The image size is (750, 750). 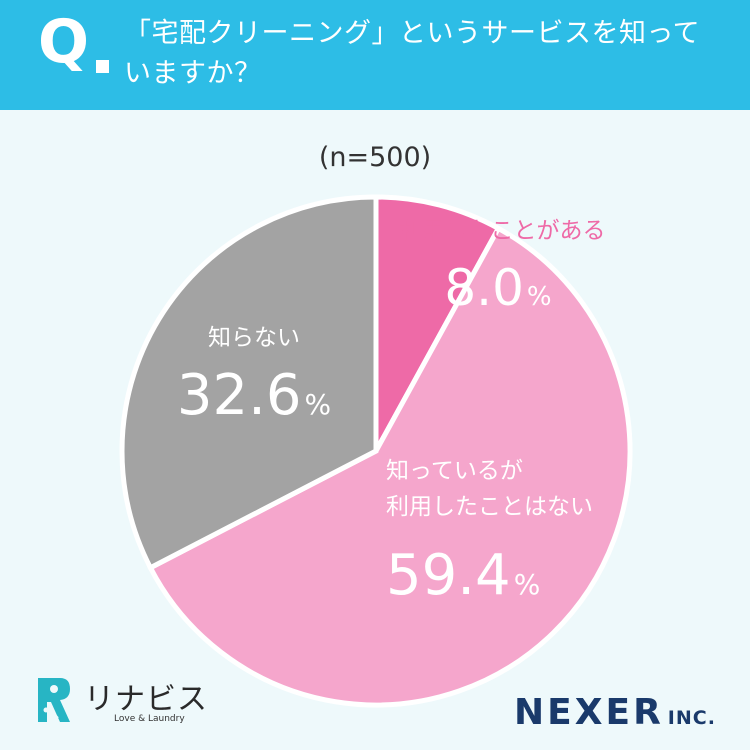 I want to click on nexer-logo: NEXER INC., so click(x=615, y=712).